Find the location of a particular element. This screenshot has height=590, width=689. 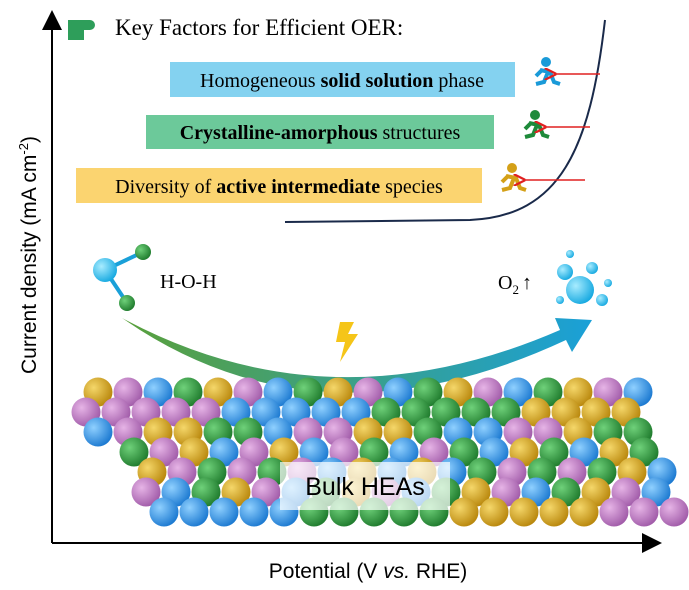

x-label-end: RHE) is located at coordinates (438, 571).